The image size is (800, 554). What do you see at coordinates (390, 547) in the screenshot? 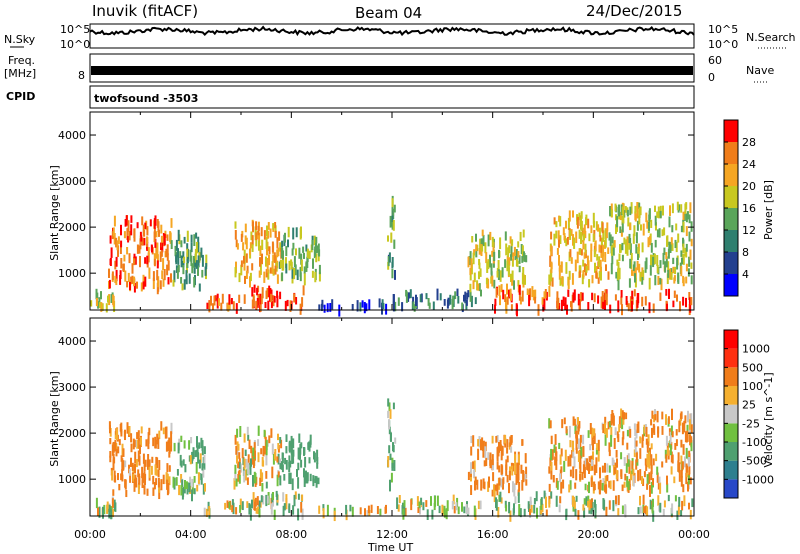
I see `time-axis-label: Time UT` at bounding box center [390, 547].